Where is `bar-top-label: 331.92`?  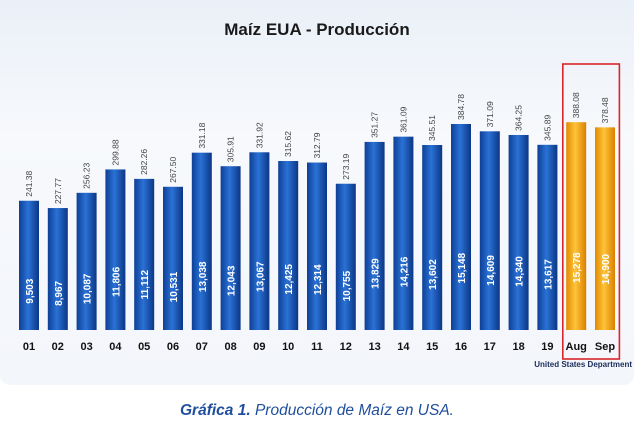 bar-top-label: 331.92 is located at coordinates (259, 135).